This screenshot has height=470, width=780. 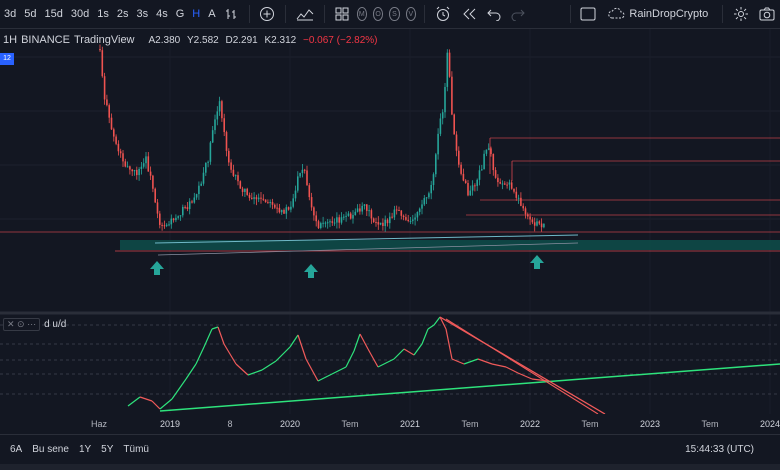 What do you see at coordinates (390, 424) in the screenshot?
I see `time-axis: Haz 2019 8 2020 Tem 2021 Tem 2022 Tem 2023 Tem 2024` at bounding box center [390, 424].